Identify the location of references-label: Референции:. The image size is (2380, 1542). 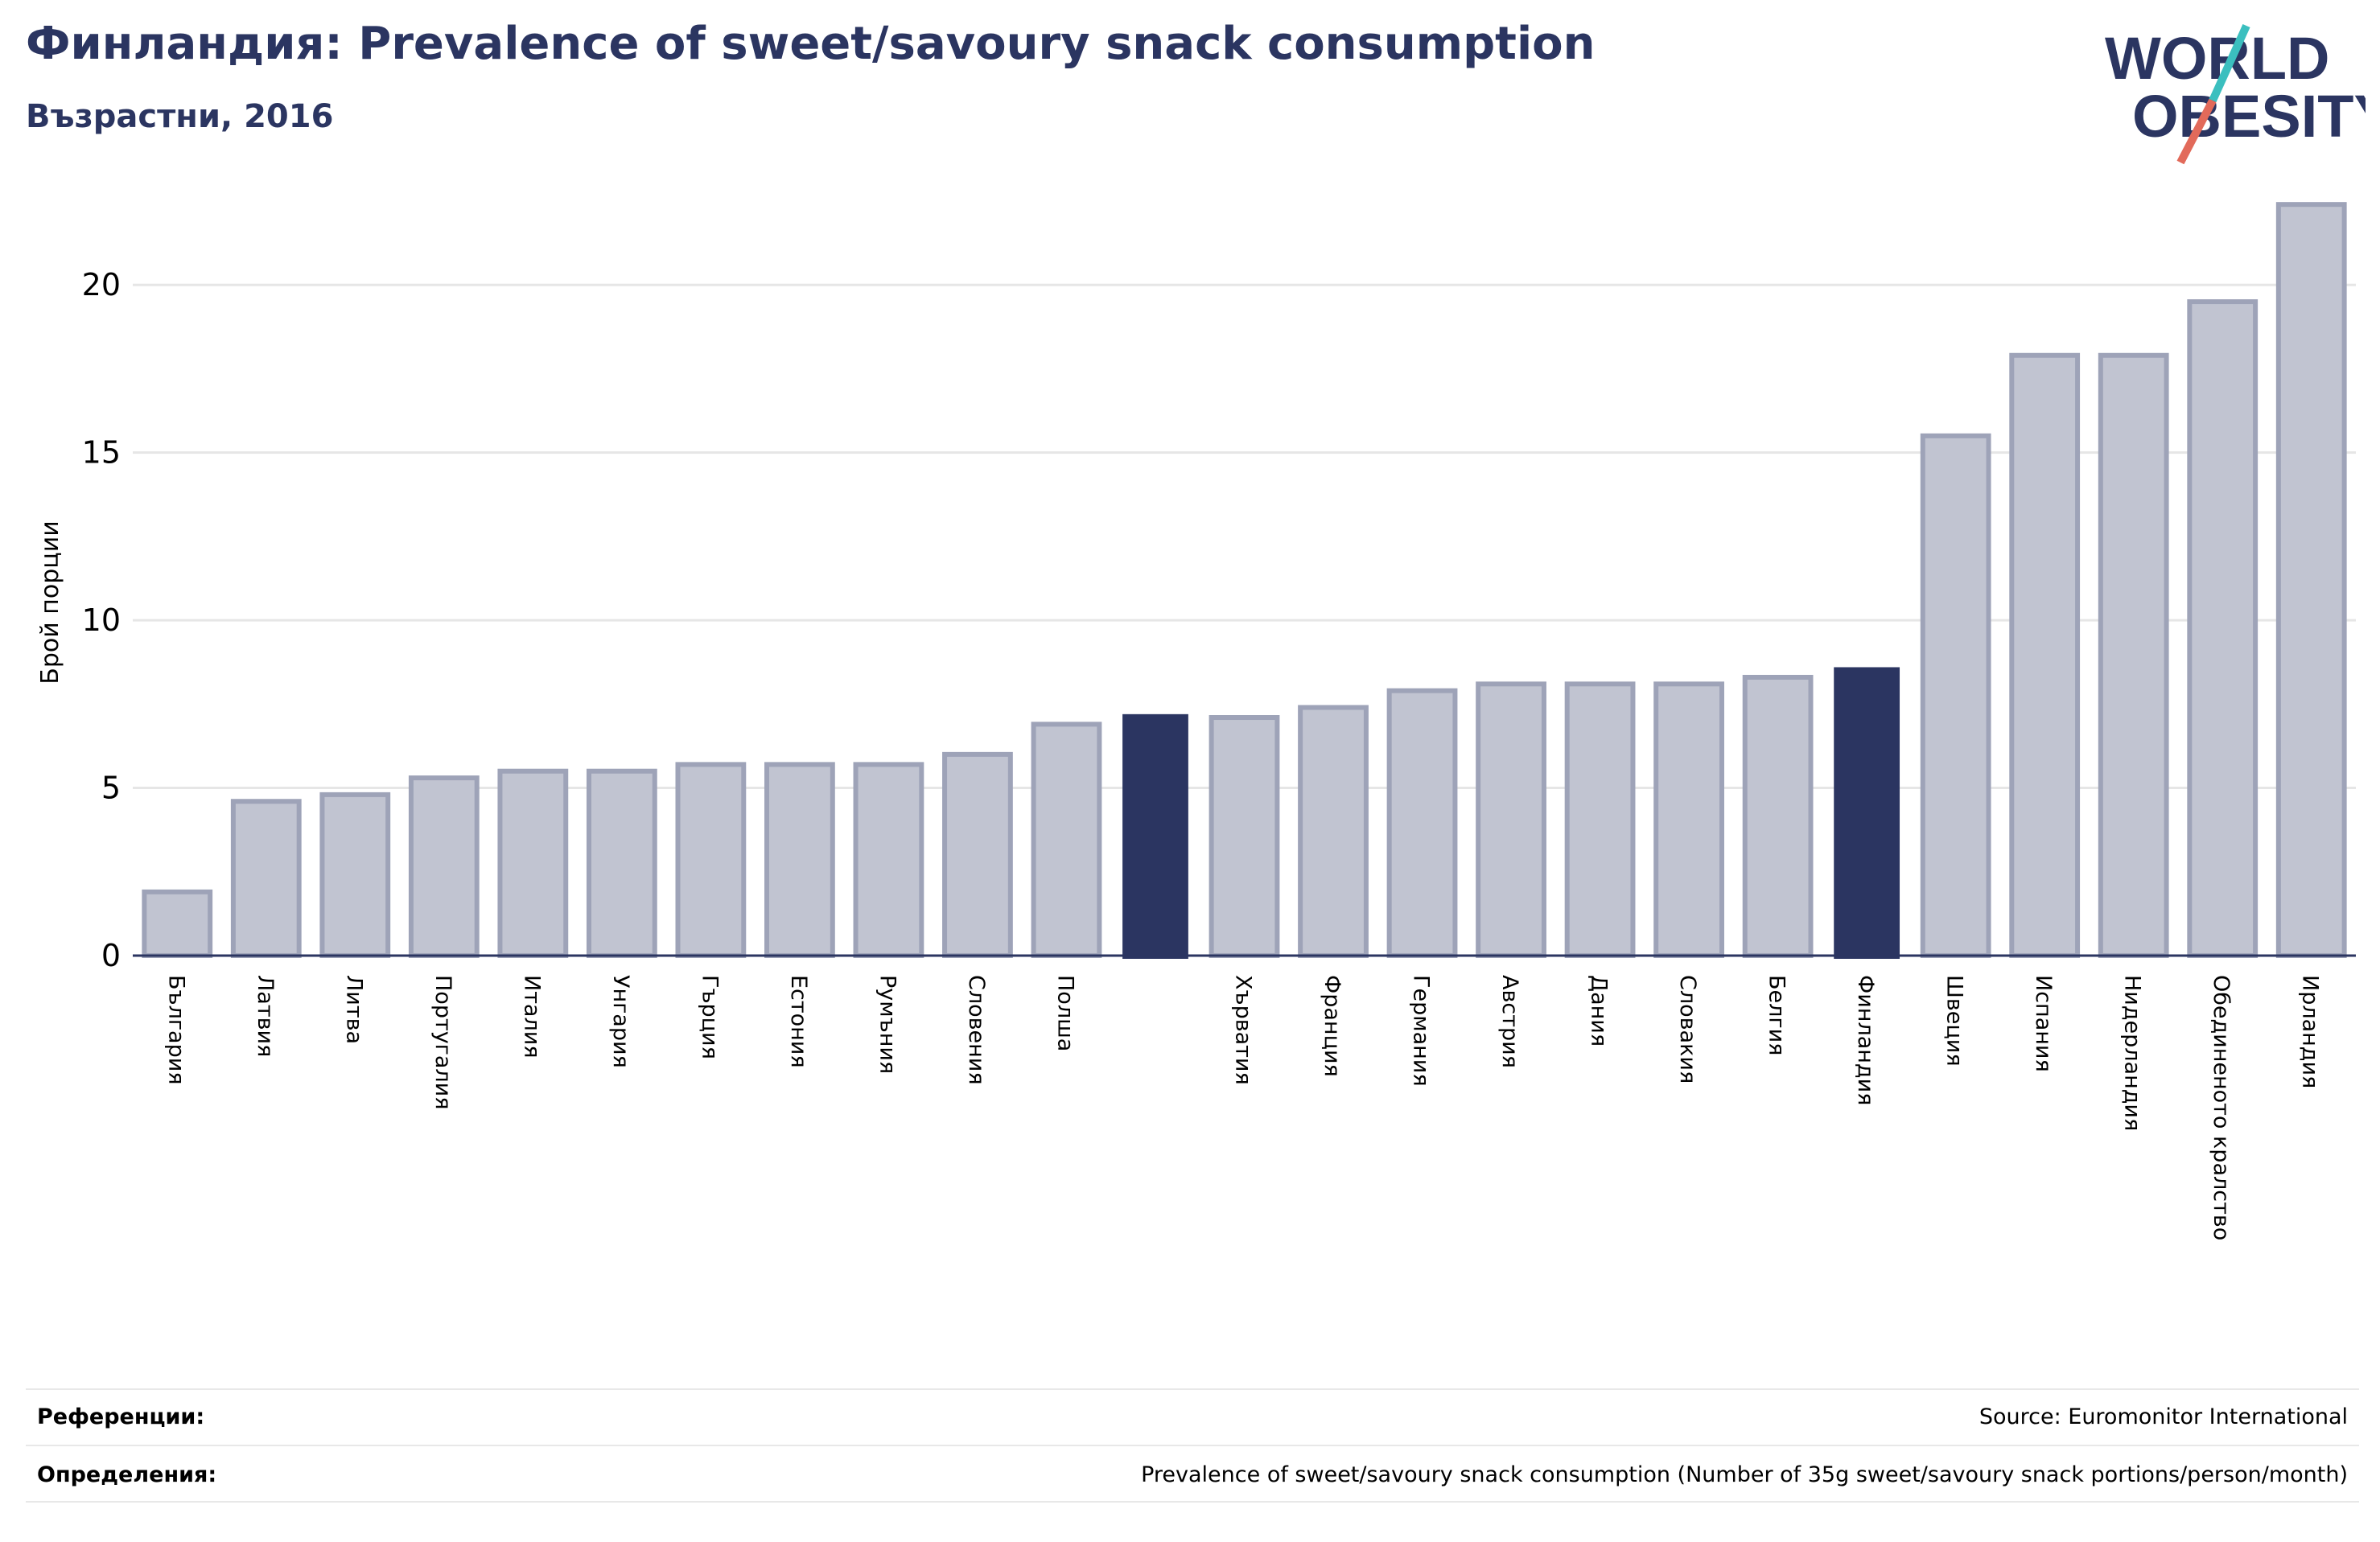
(121, 1416).